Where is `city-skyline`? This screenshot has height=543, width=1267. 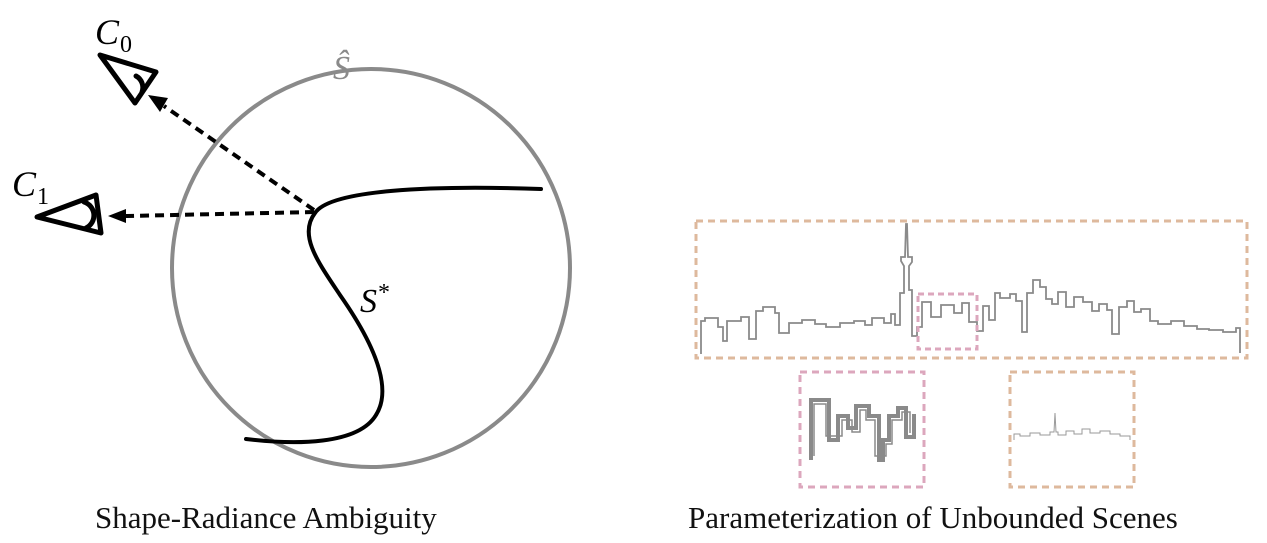 city-skyline is located at coordinates (970, 288).